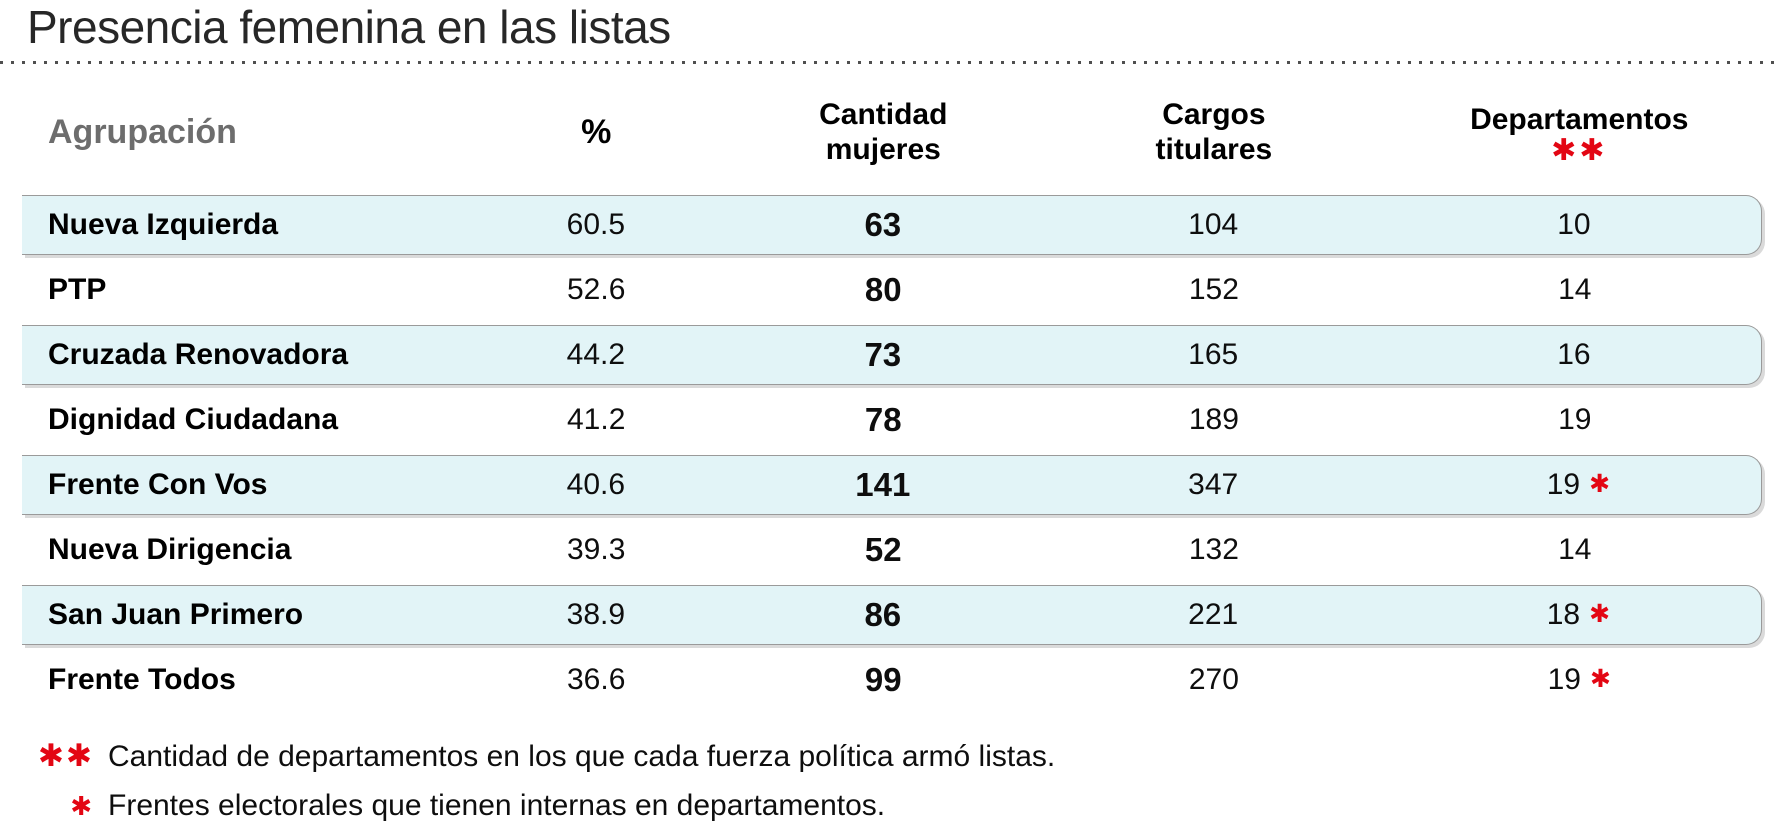 Image resolution: width=1776 pixels, height=836 pixels. What do you see at coordinates (883, 224) in the screenshot?
I see `cell-cantidad-mujeres: 63` at bounding box center [883, 224].